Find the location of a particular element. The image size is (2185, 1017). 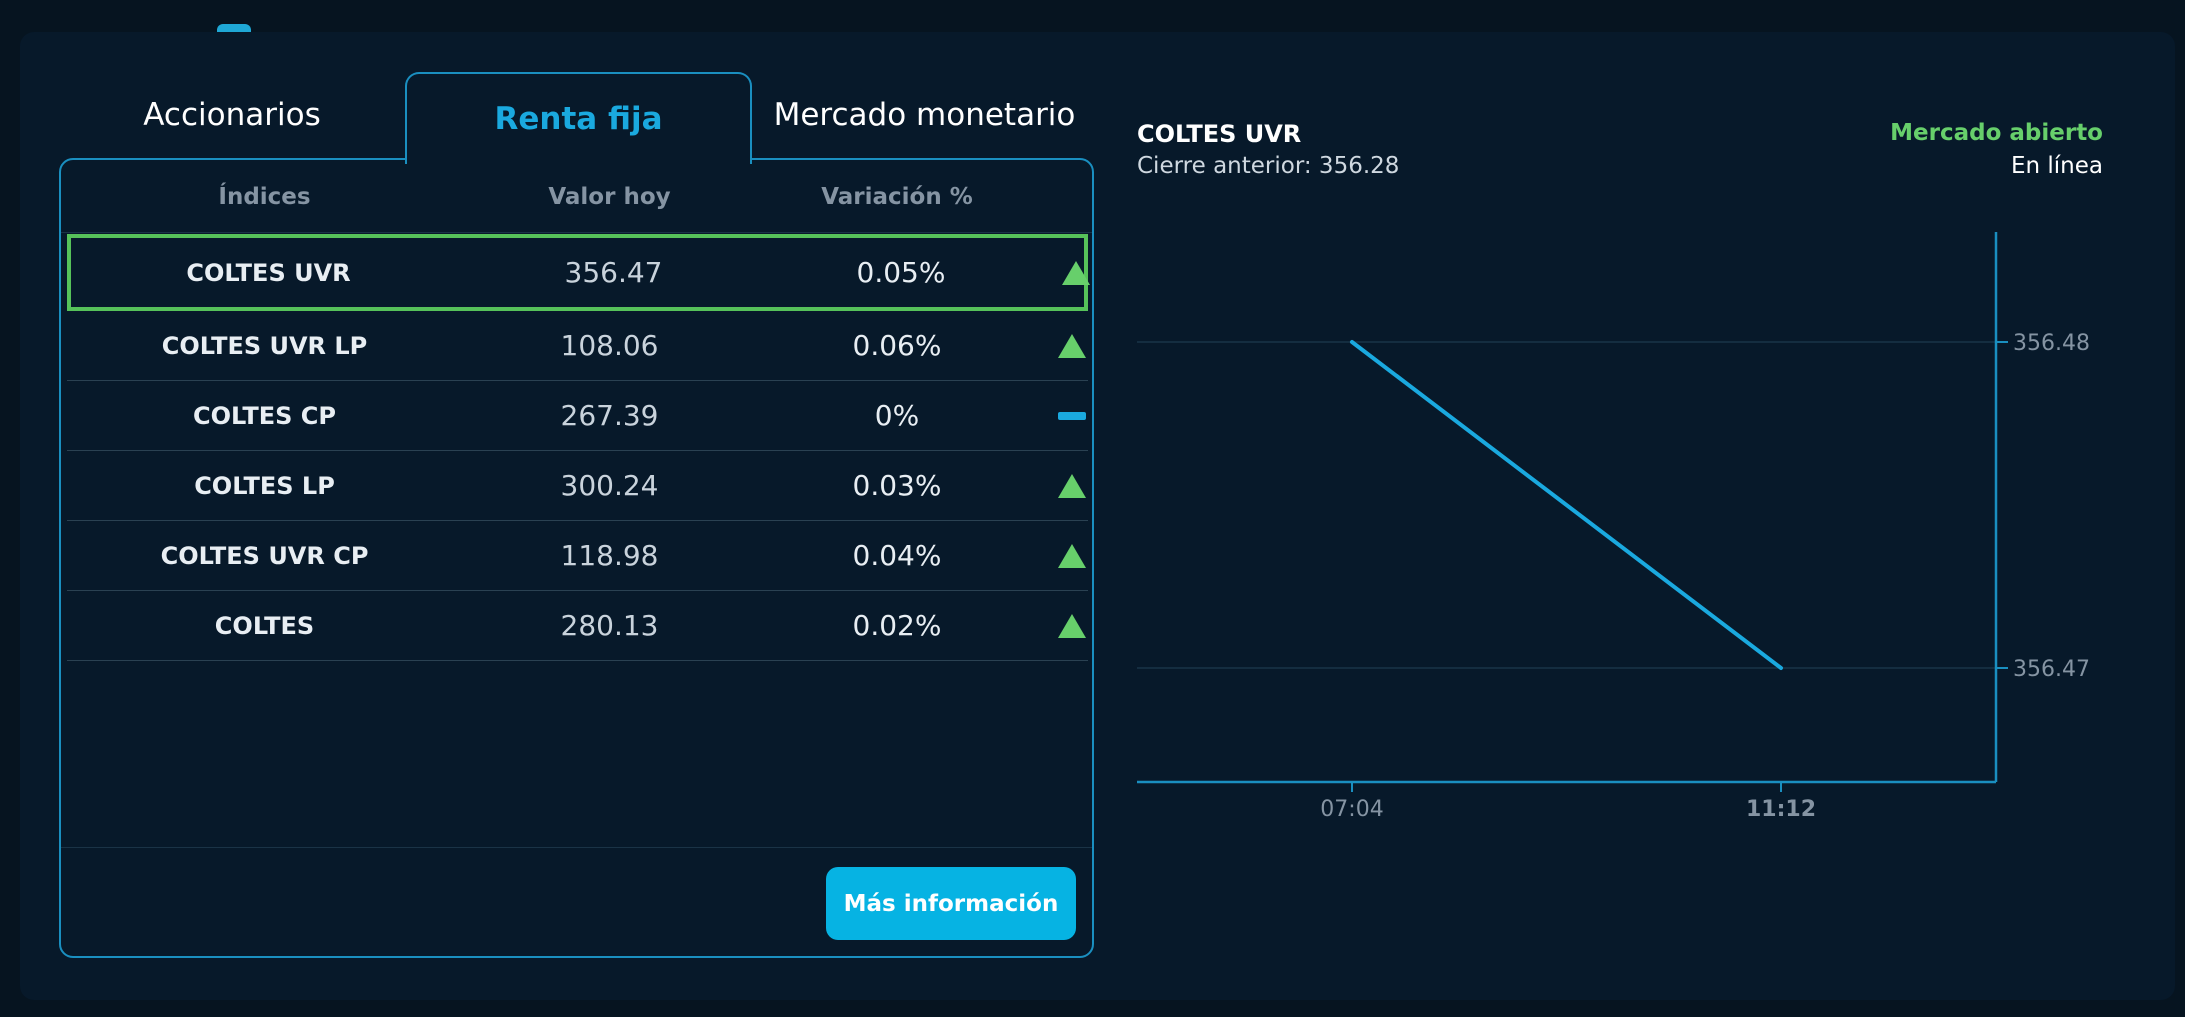

previous-close: Cierre anterior: 356.28 is located at coordinates (1268, 166).